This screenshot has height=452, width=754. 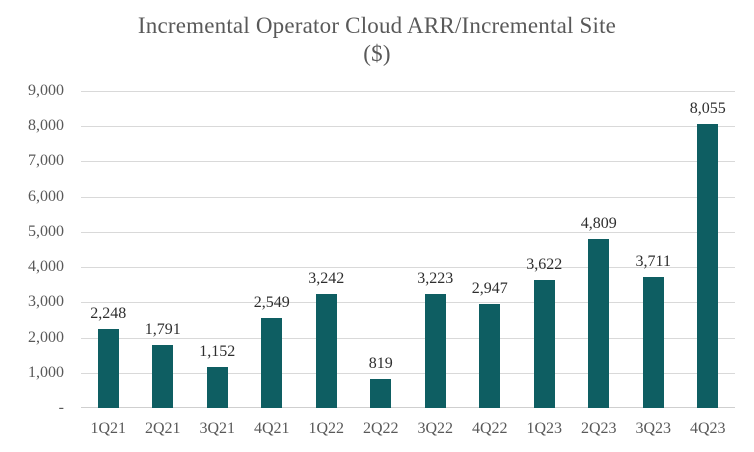 I want to click on bar-value-label: 1,152, so click(x=217, y=352).